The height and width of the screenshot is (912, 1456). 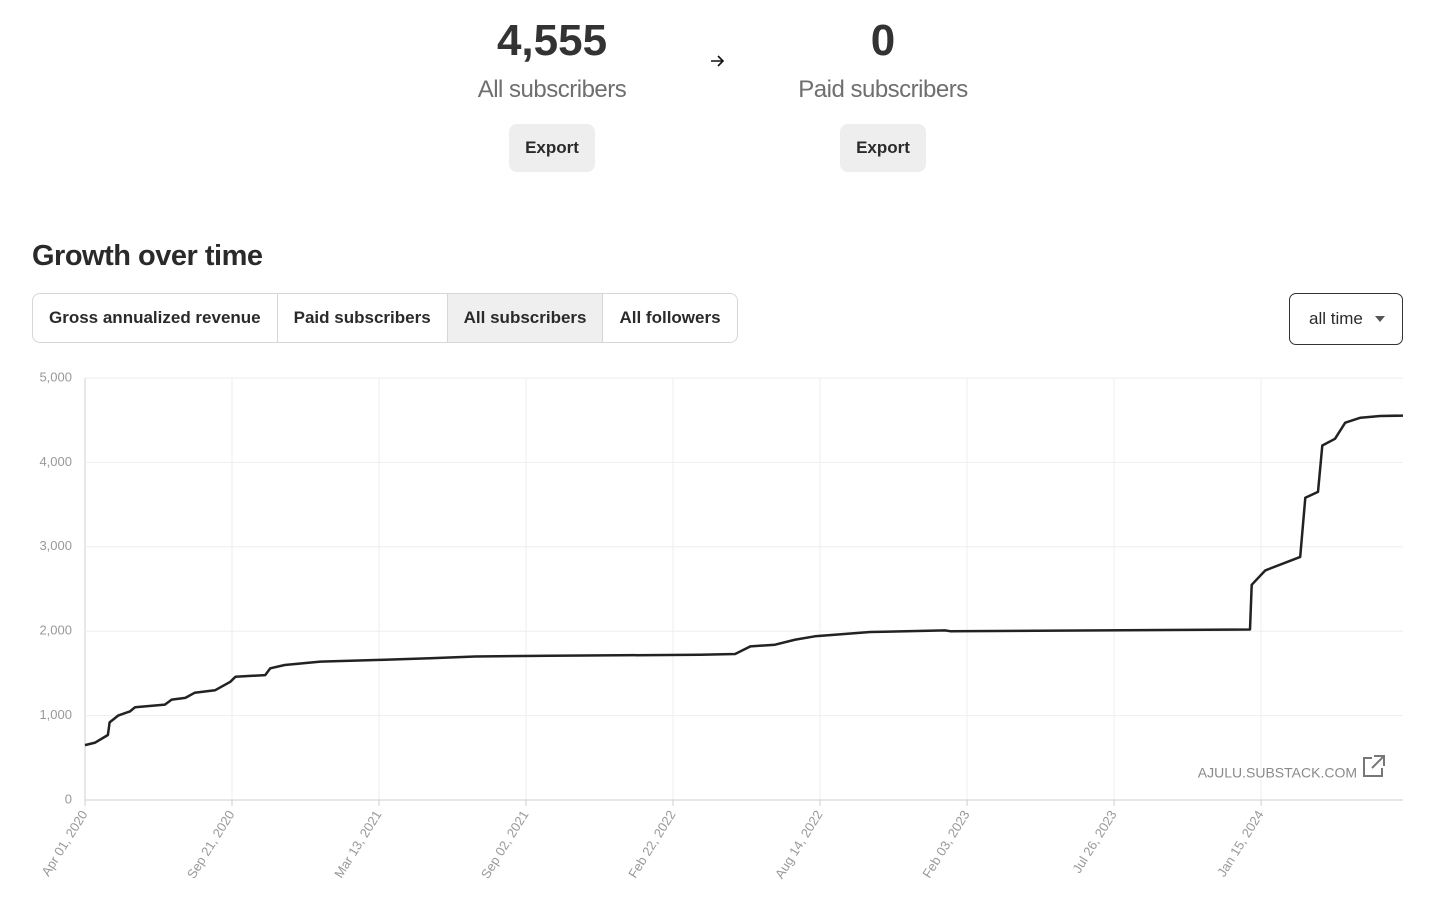 I want to click on stat-value: 0, so click(x=883, y=40).